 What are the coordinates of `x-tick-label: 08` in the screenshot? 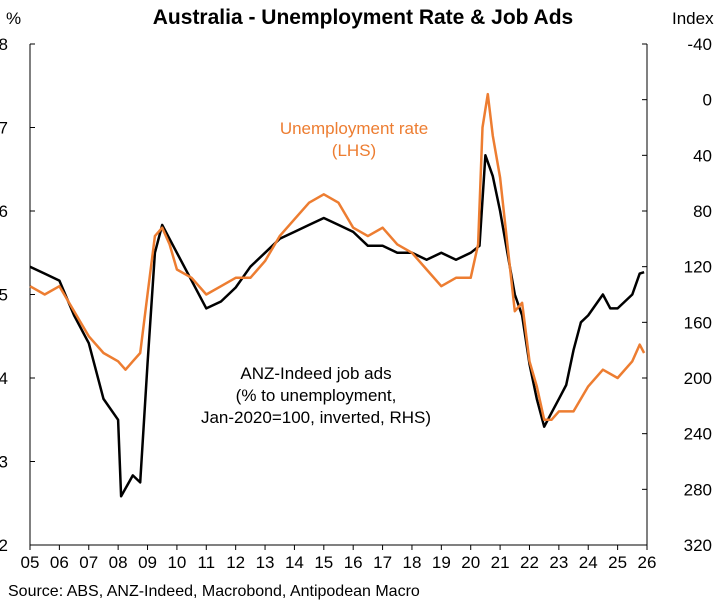 It's located at (118, 562).